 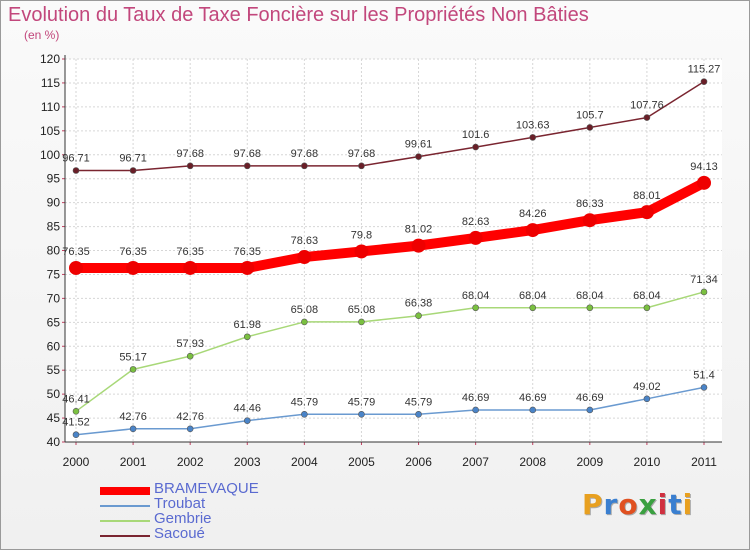 What do you see at coordinates (304, 462) in the screenshot?
I see `x-tick-label: 2004` at bounding box center [304, 462].